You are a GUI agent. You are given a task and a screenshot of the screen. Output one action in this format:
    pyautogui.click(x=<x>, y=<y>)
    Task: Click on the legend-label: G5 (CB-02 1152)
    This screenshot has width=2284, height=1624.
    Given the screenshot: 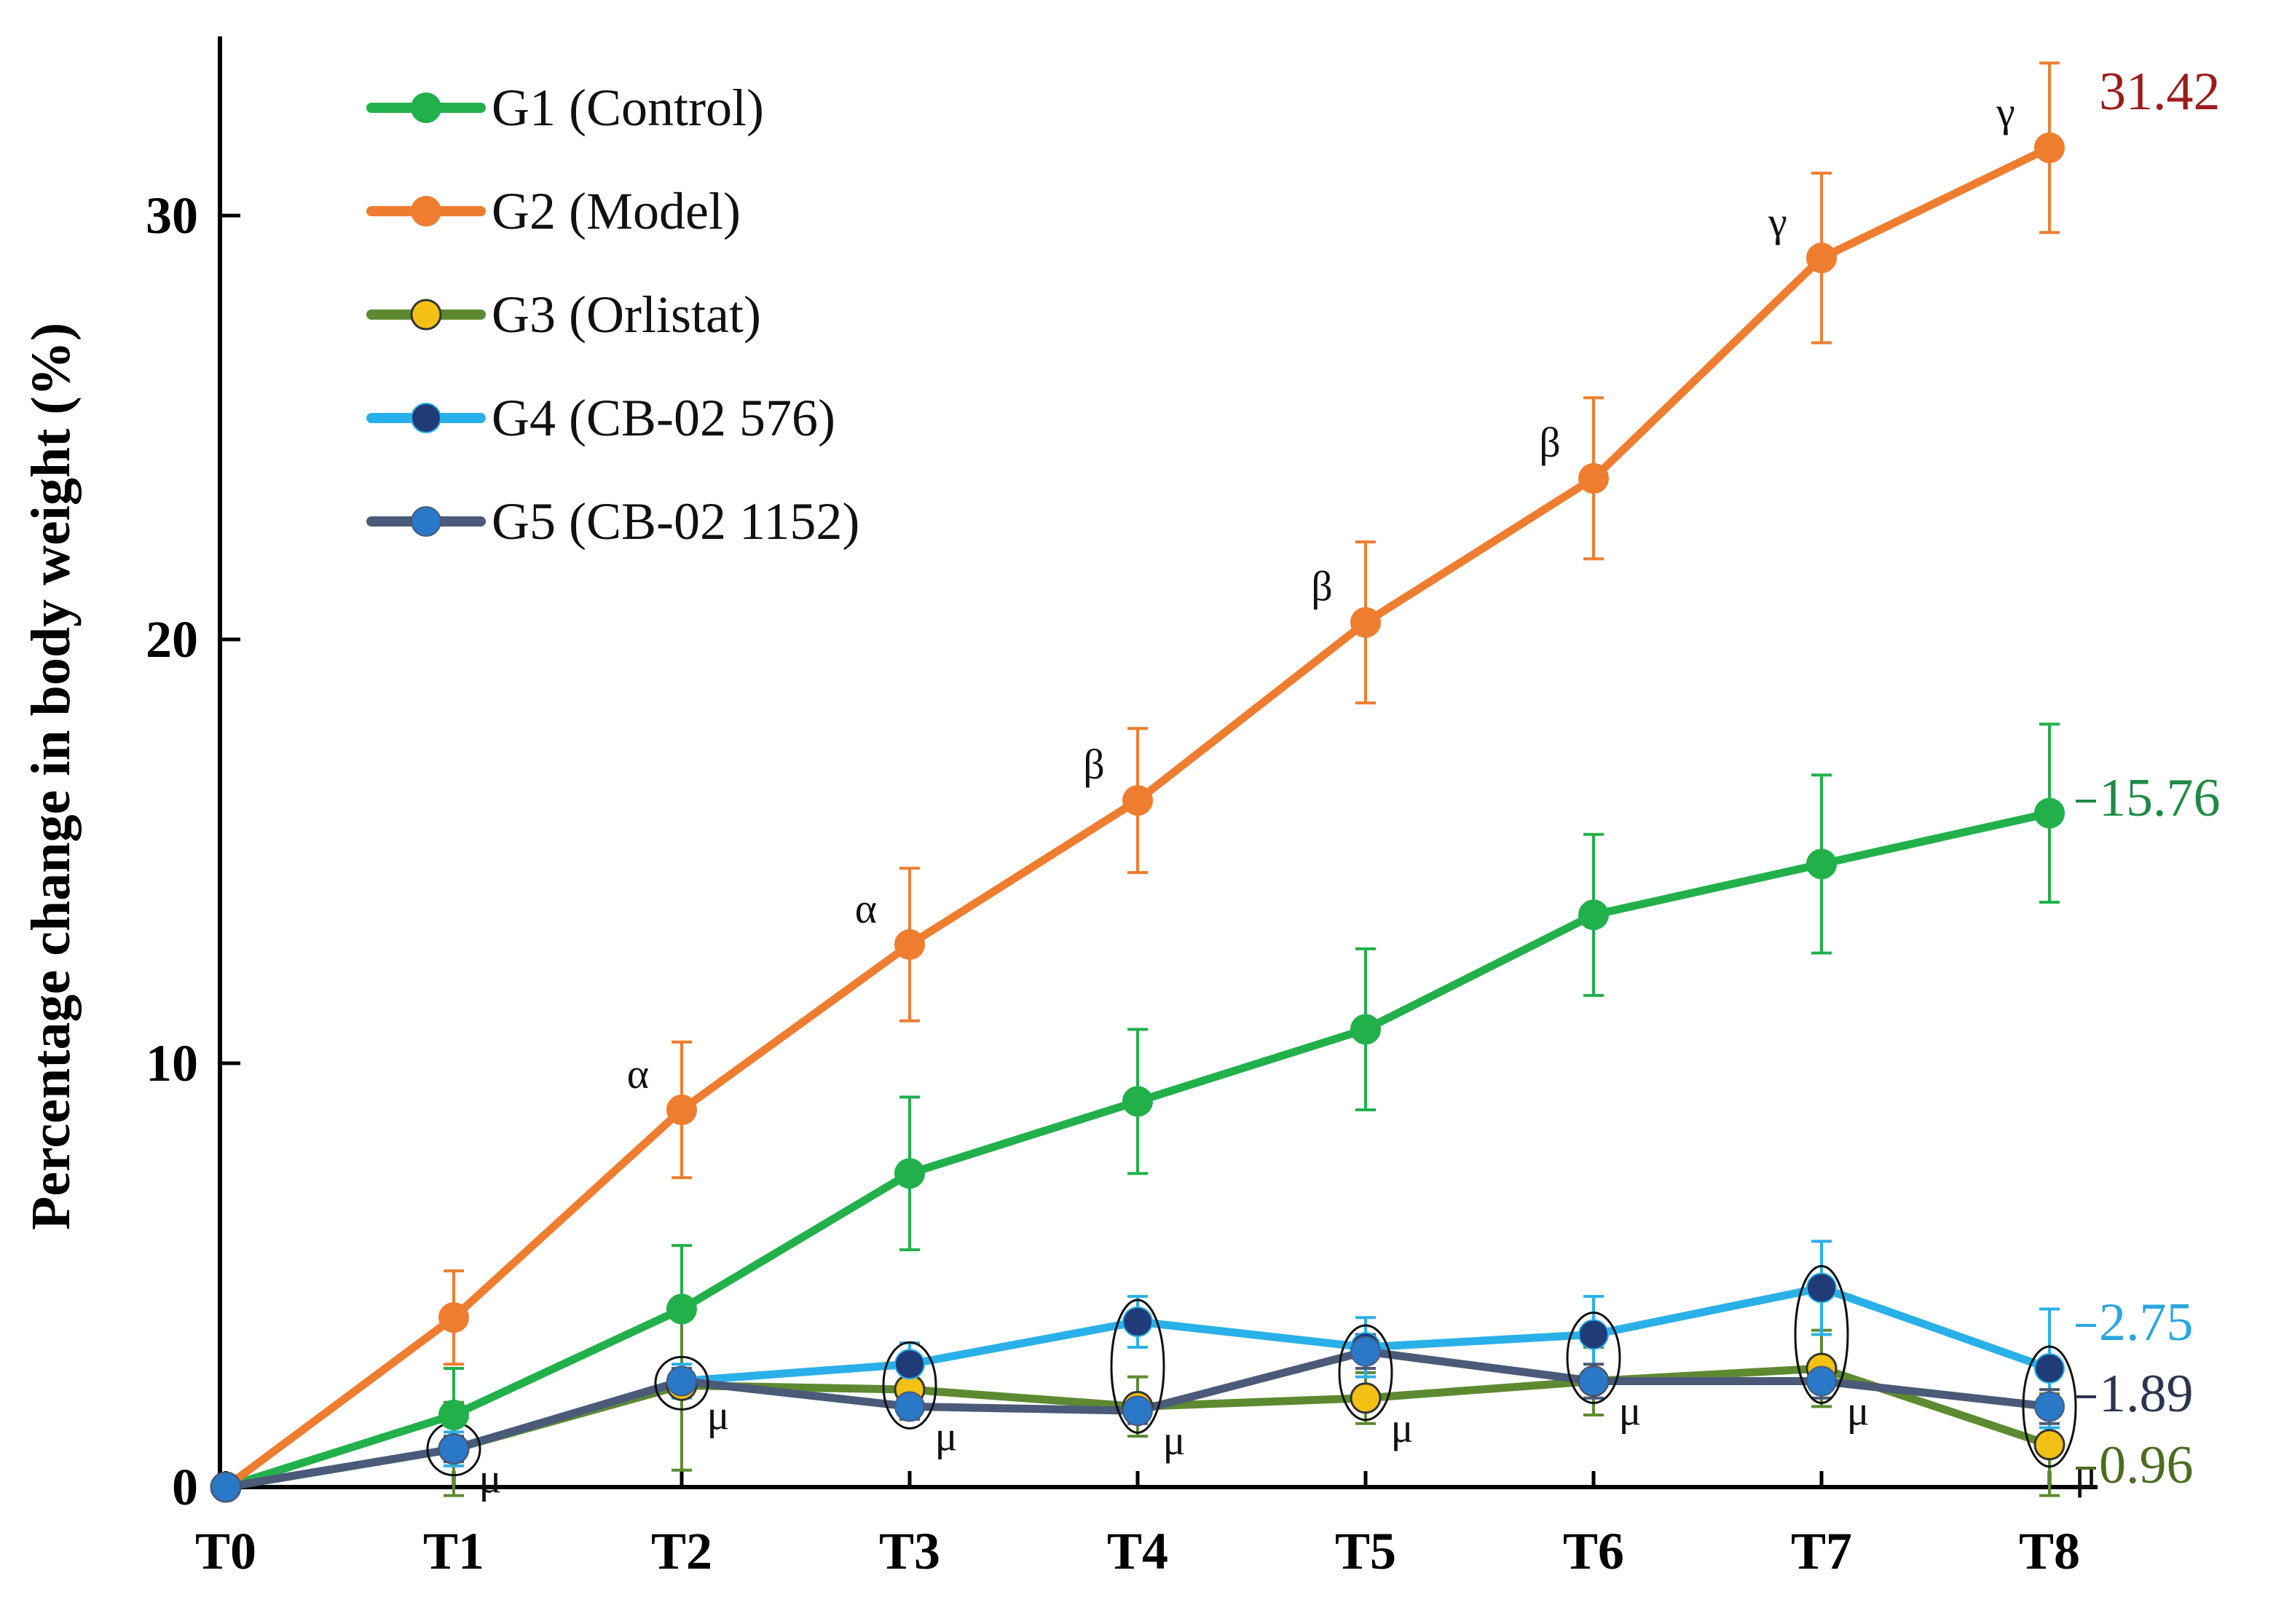 What is the action you would take?
    pyautogui.click(x=675, y=521)
    